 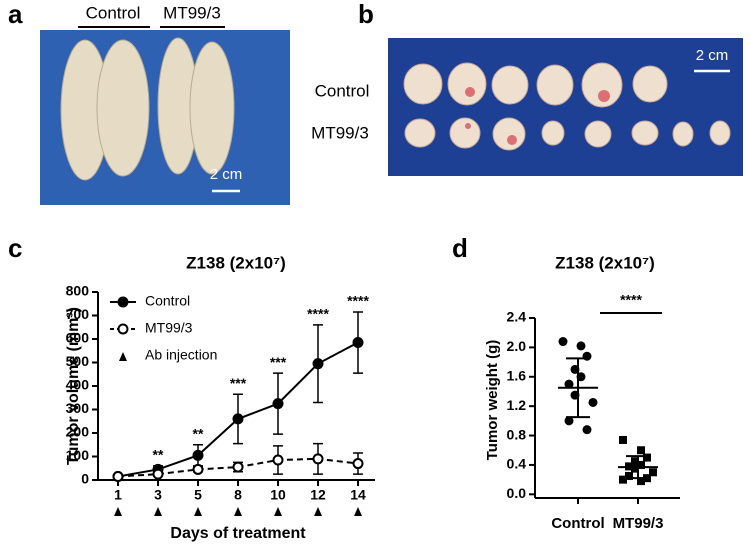 I want to click on tumors, so click(x=567, y=106).